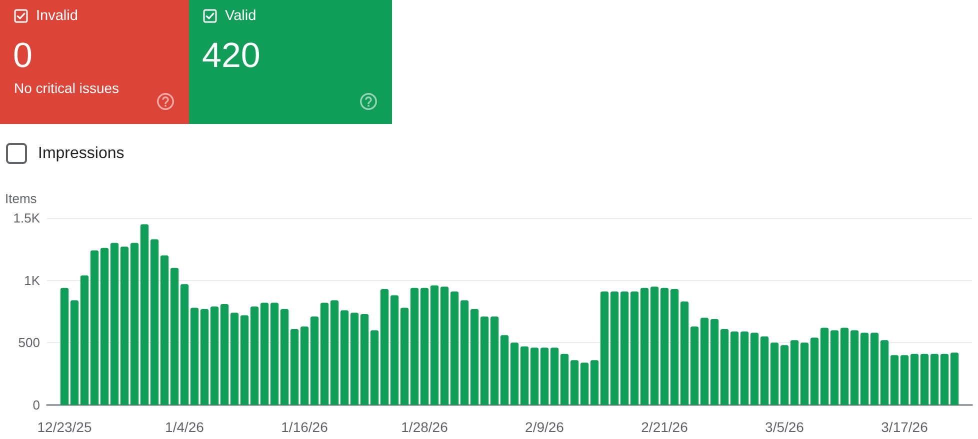  What do you see at coordinates (21, 198) in the screenshot?
I see `y-axis-title: Items` at bounding box center [21, 198].